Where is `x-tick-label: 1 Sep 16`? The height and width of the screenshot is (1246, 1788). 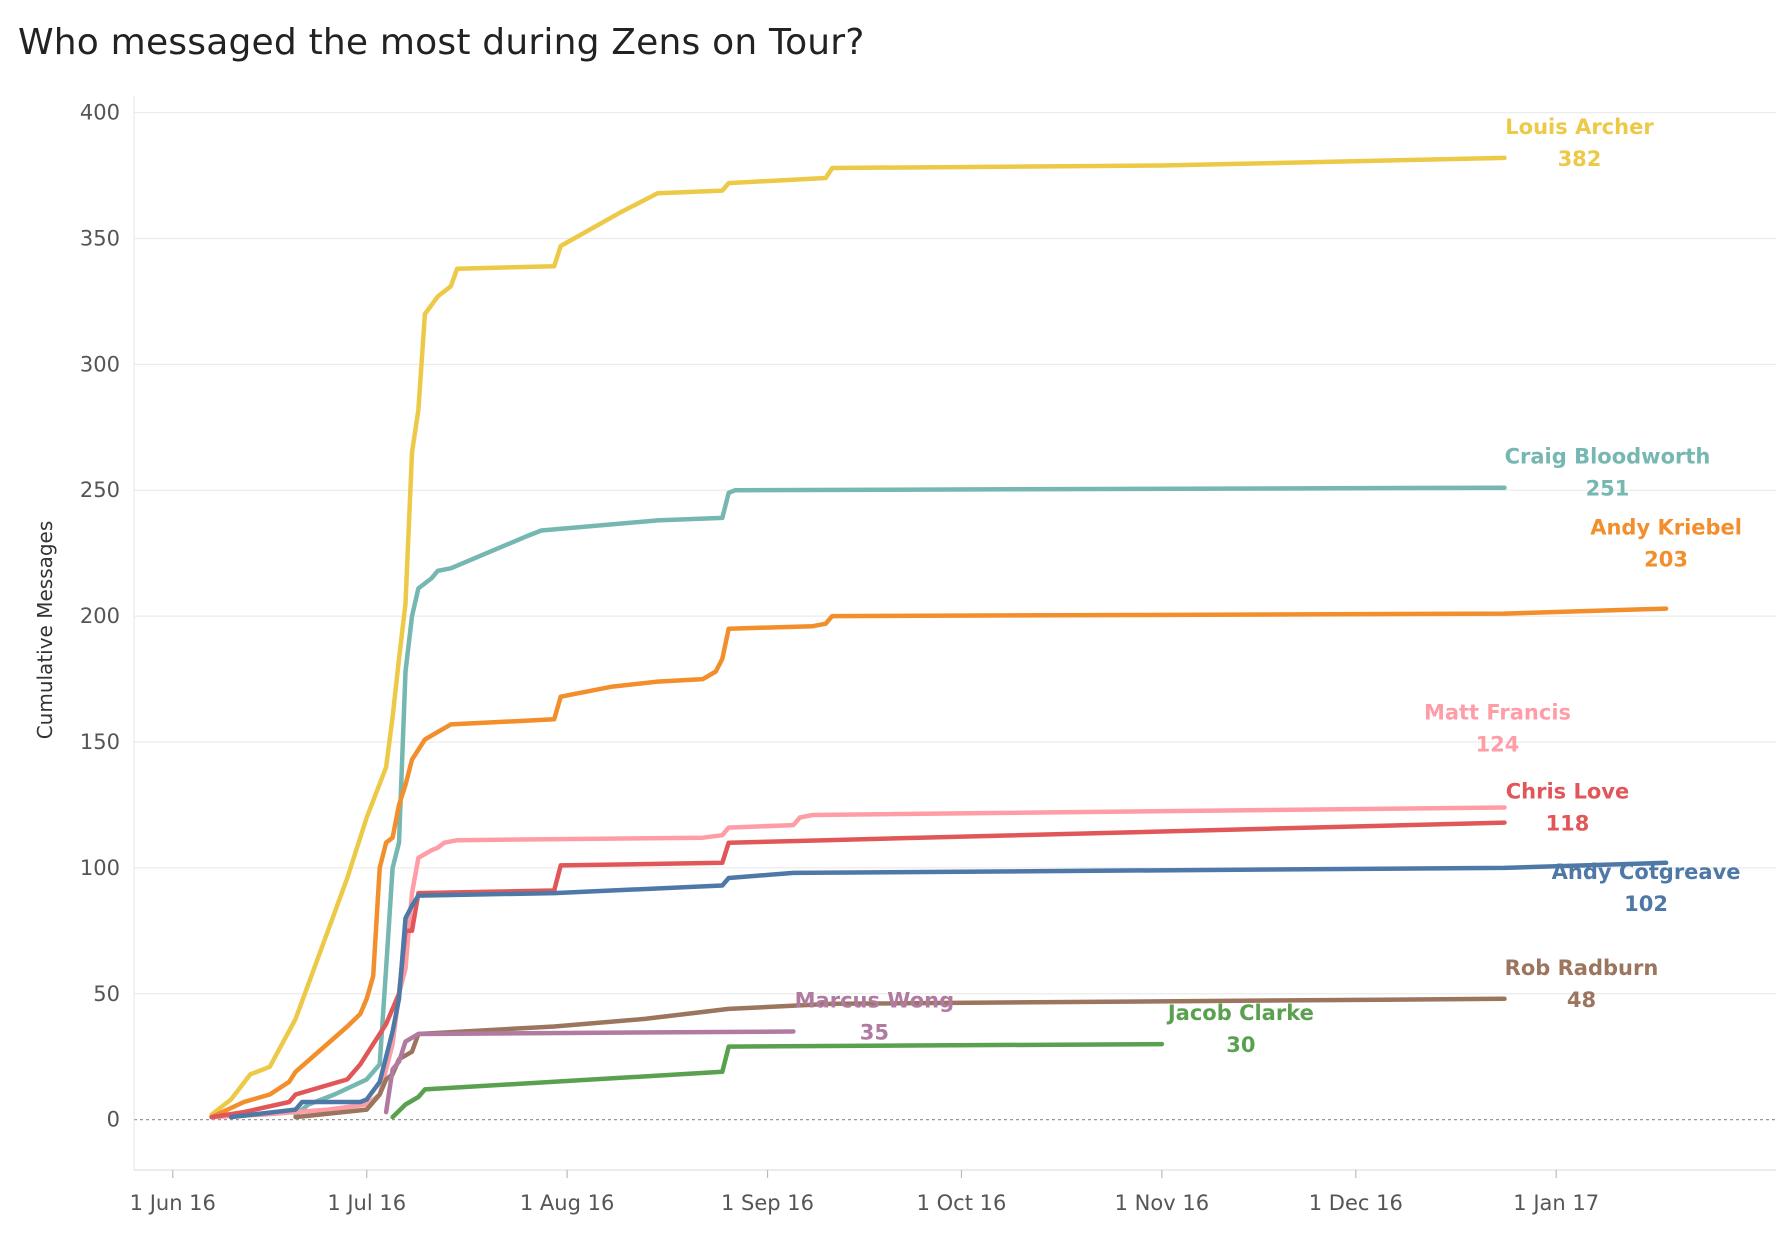 x-tick-label: 1 Sep 16 is located at coordinates (767, 1203).